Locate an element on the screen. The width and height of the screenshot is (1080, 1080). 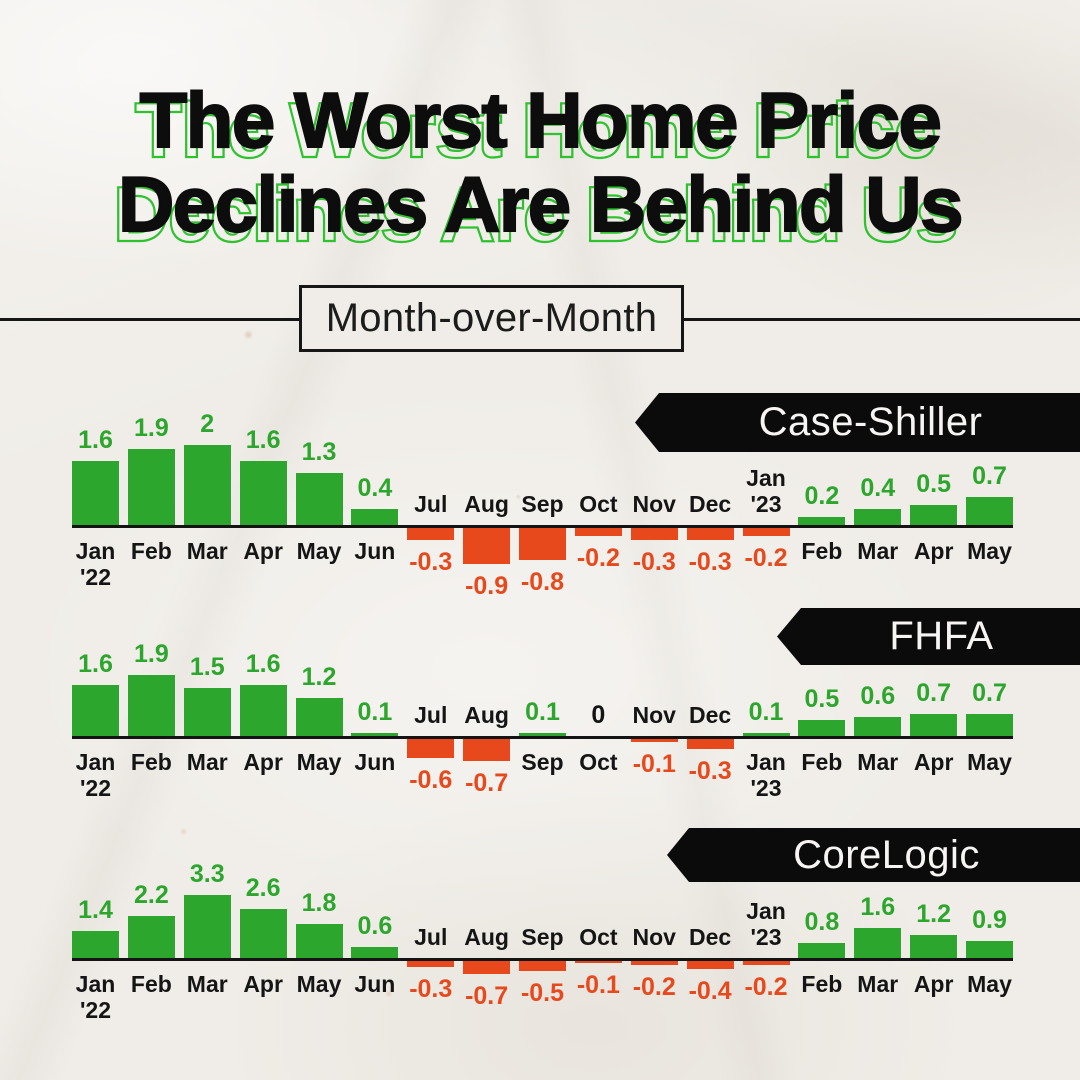
bar-slot: 0.4 Jun is located at coordinates (375, 495).